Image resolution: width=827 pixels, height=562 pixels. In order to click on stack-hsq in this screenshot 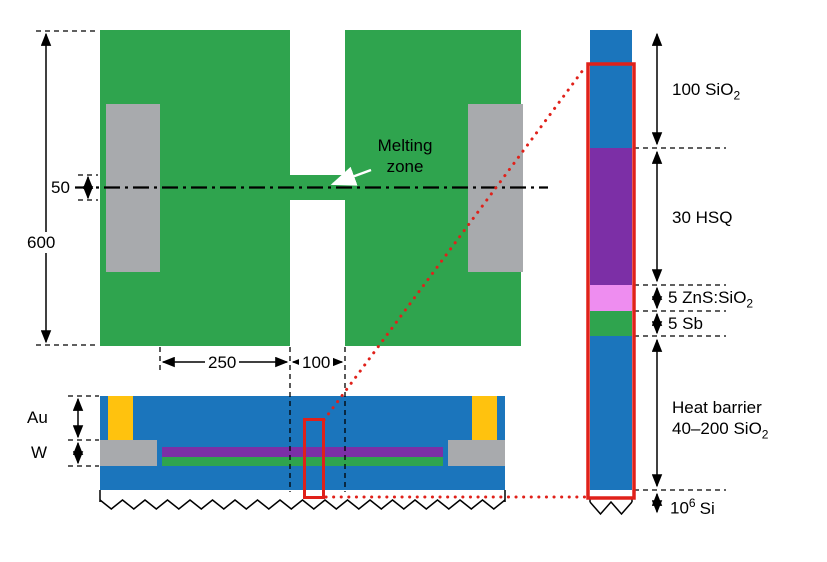, I will do `click(611, 216)`.